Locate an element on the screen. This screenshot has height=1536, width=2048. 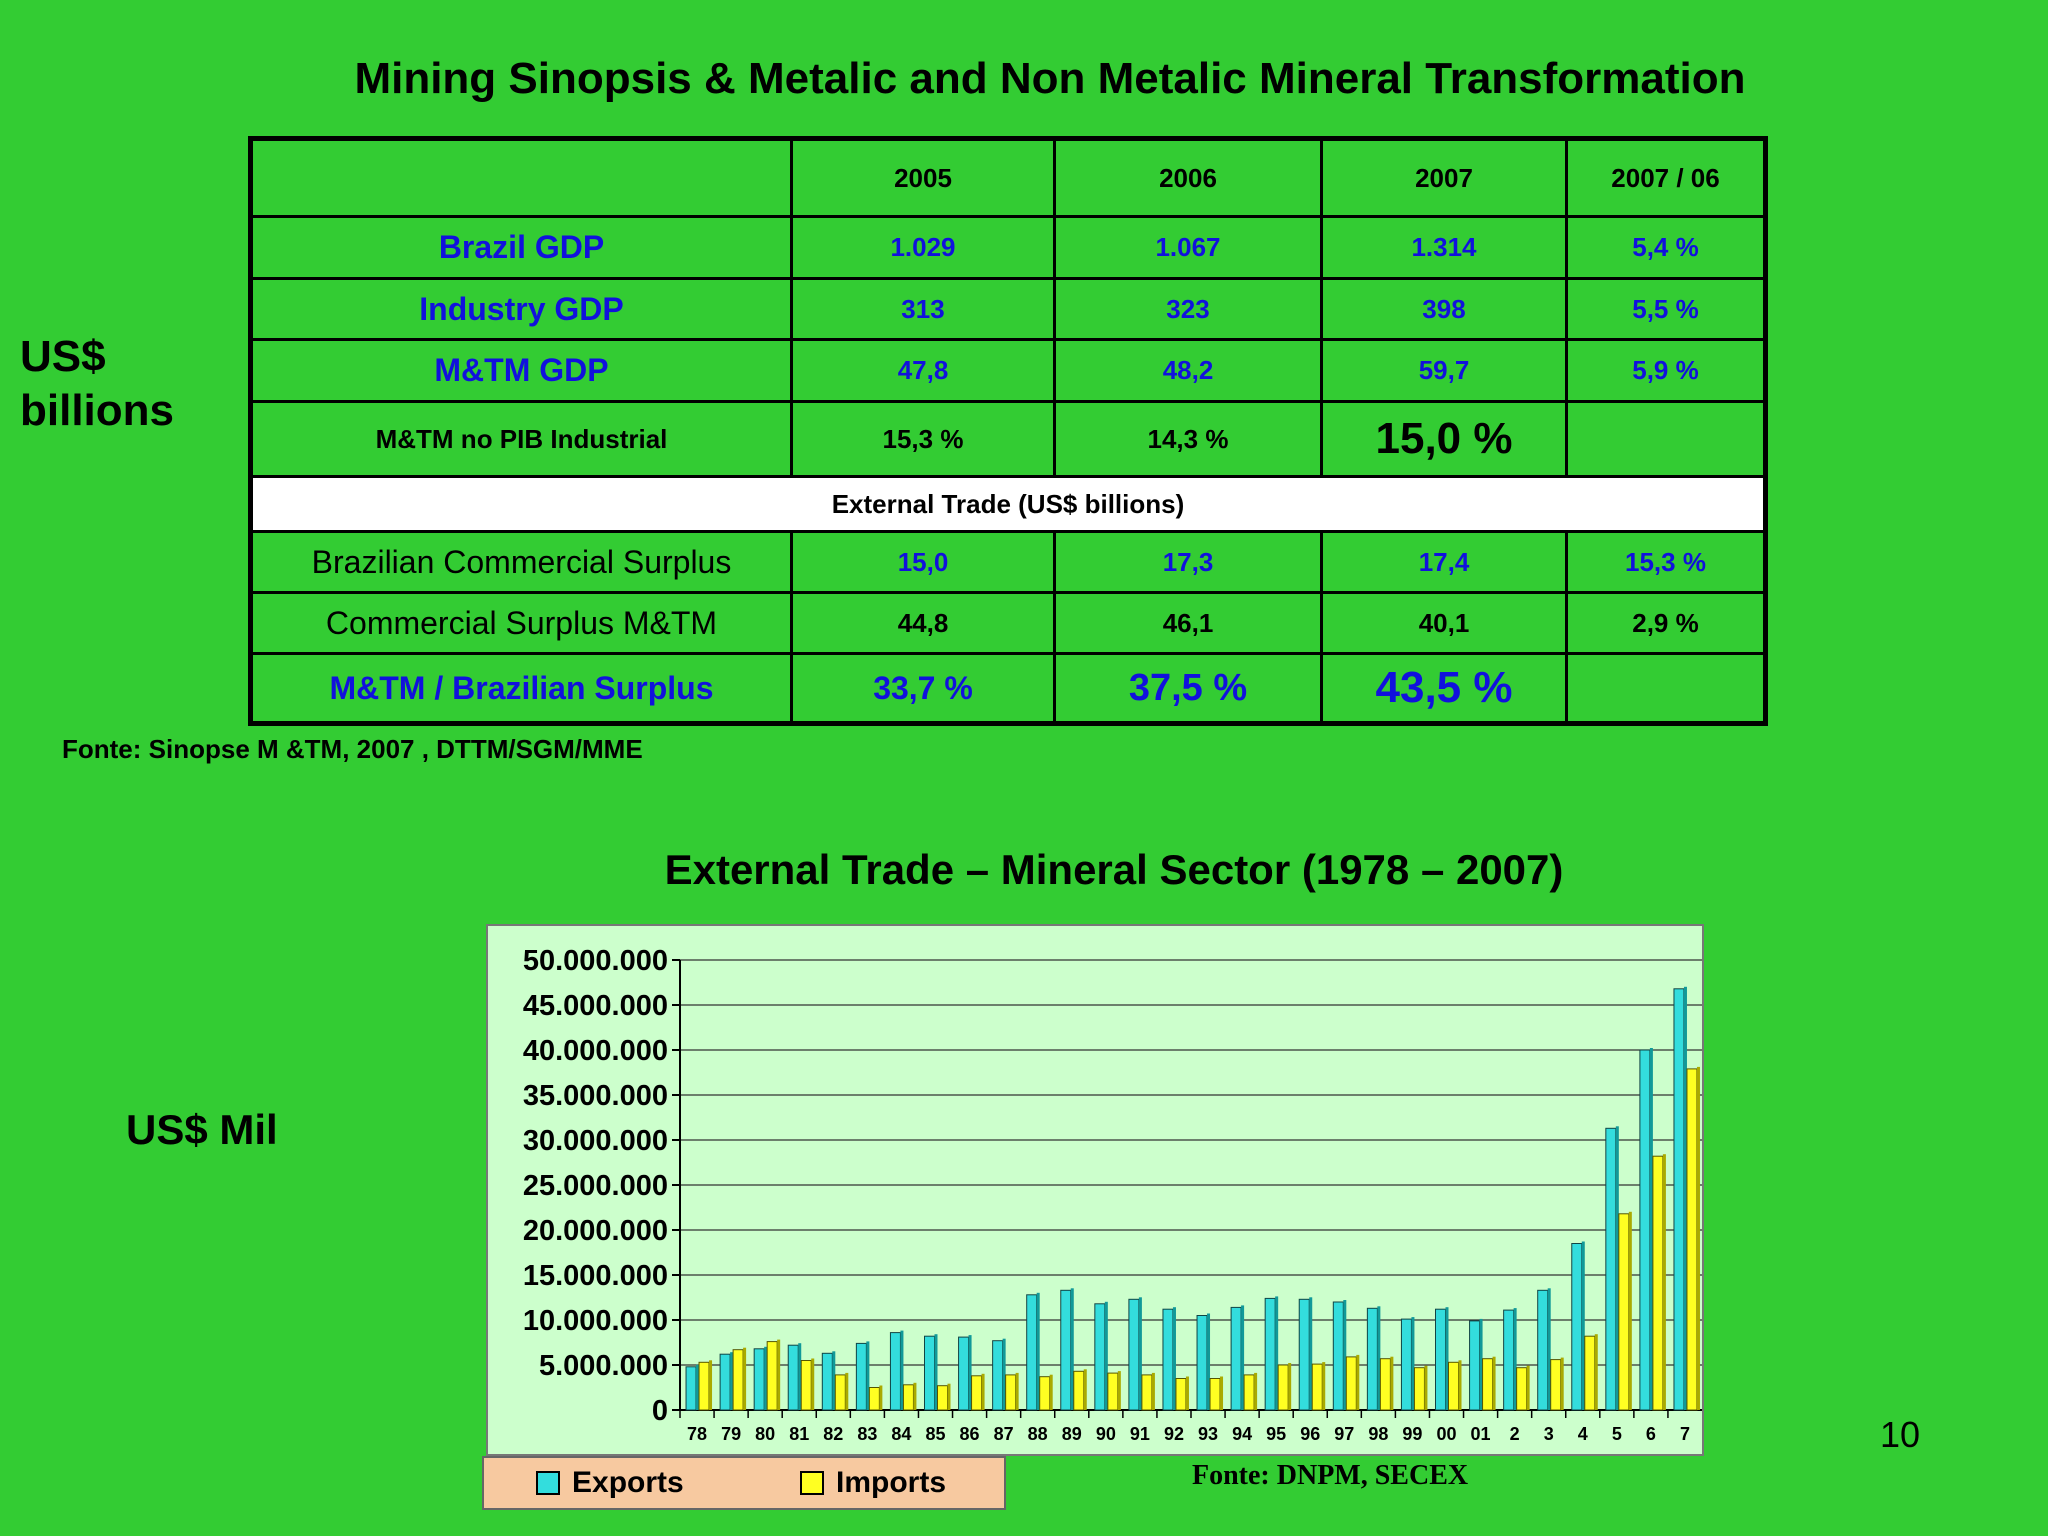
cell-value: 1.029 is located at coordinates (924, 247).